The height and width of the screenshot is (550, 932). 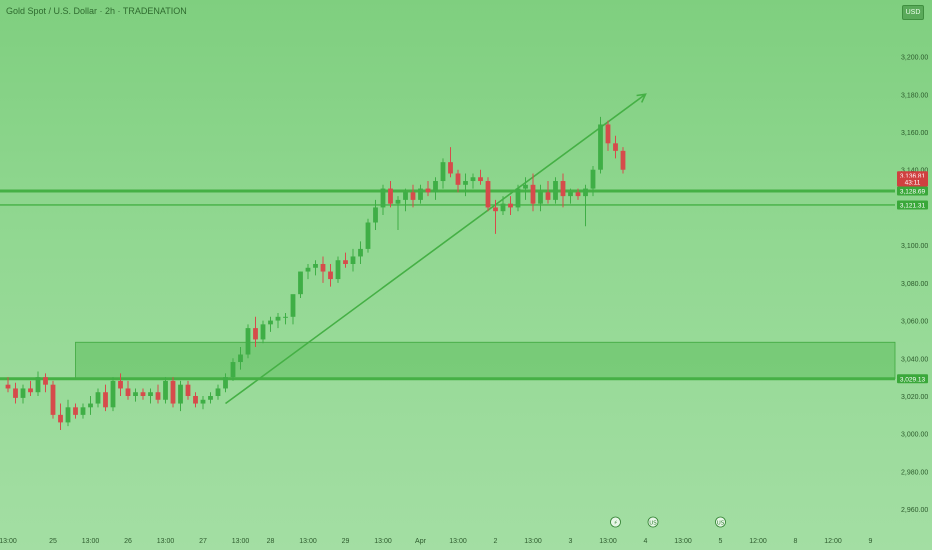 I want to click on x-tick-label: 5, so click(x=721, y=541).